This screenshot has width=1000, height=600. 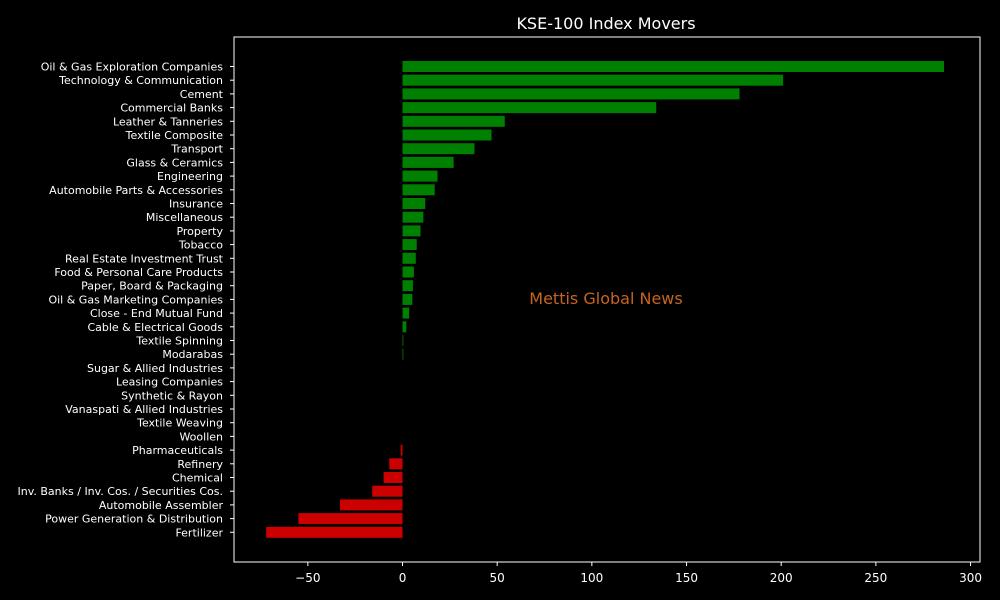 I want to click on category-label: Food & Personal Care Products, so click(x=138, y=272).